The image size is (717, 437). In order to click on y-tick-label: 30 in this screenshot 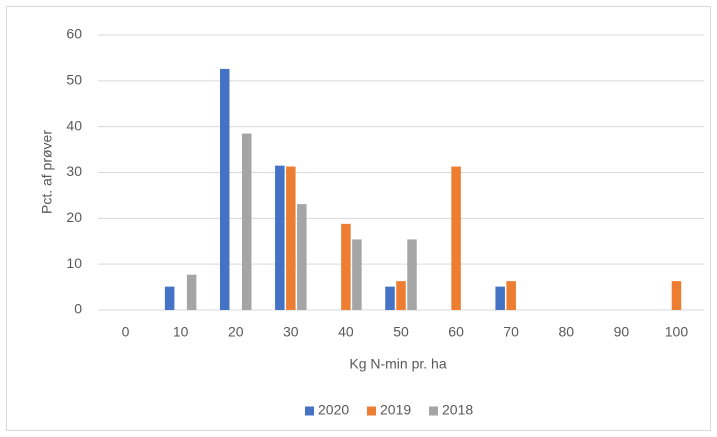, I will do `click(74, 171)`.